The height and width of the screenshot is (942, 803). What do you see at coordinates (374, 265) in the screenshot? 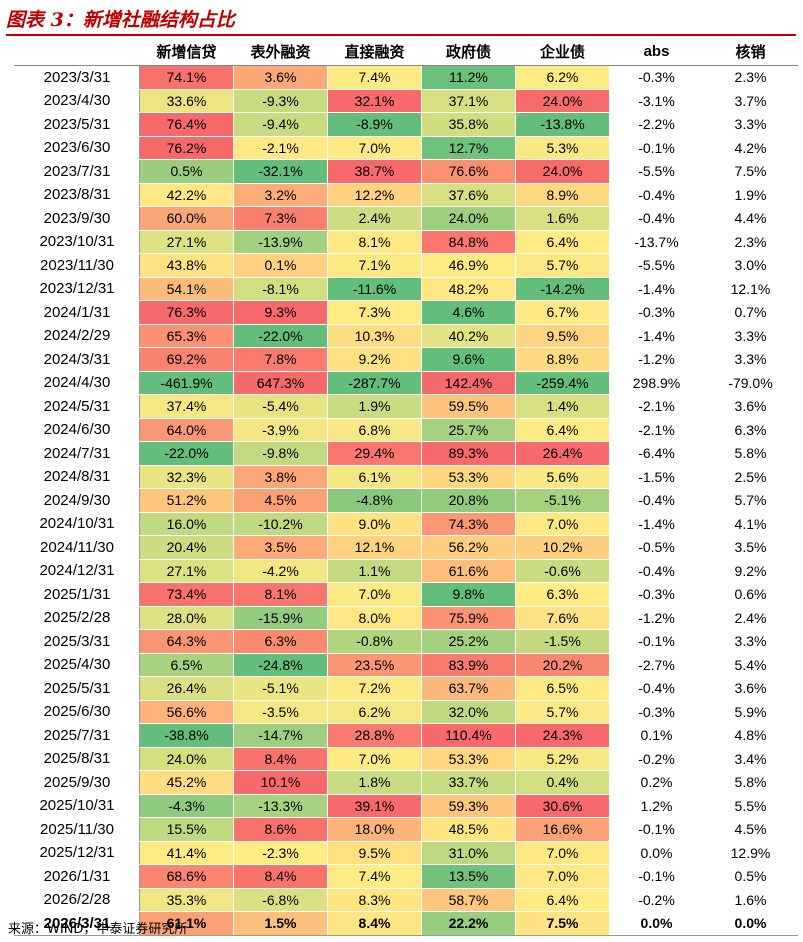
I see `cell-2: 7.1%` at bounding box center [374, 265].